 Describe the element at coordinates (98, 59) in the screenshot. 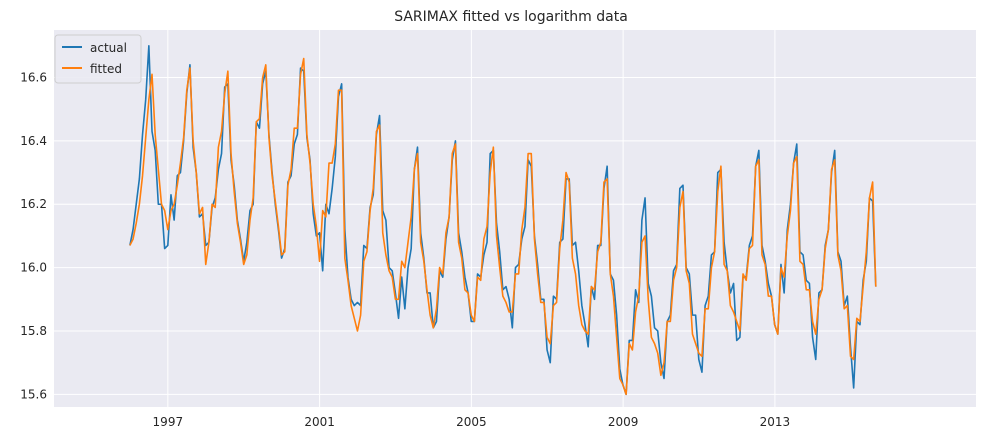

I see `legend: actual fitted` at that location.